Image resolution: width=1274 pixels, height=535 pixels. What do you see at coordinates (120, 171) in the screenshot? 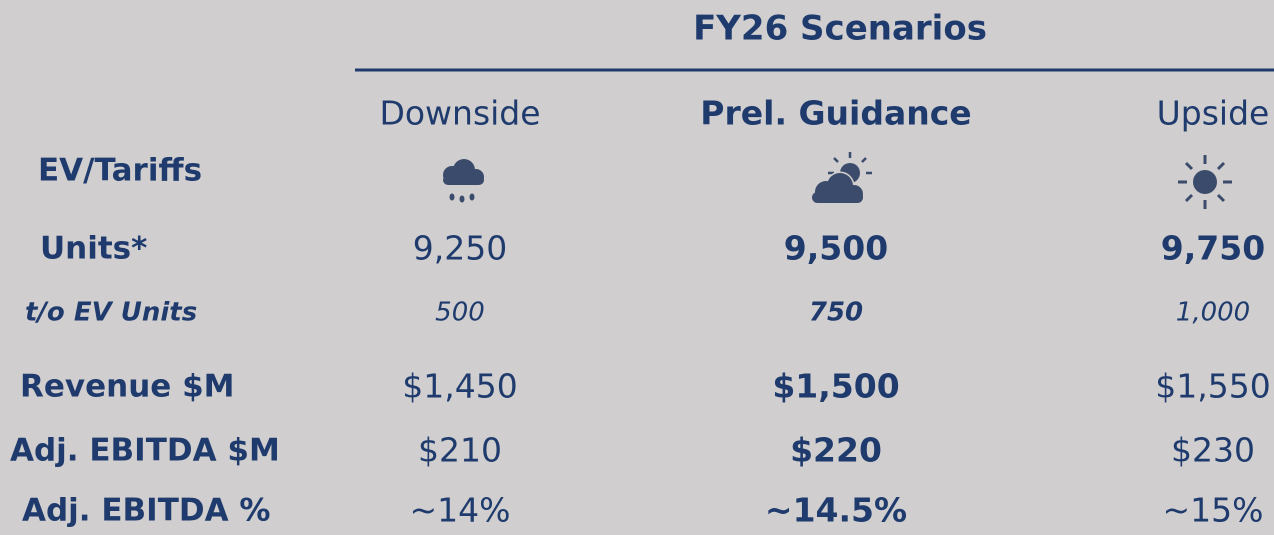
I see `condition-label: EV/Tariffs` at bounding box center [120, 171].